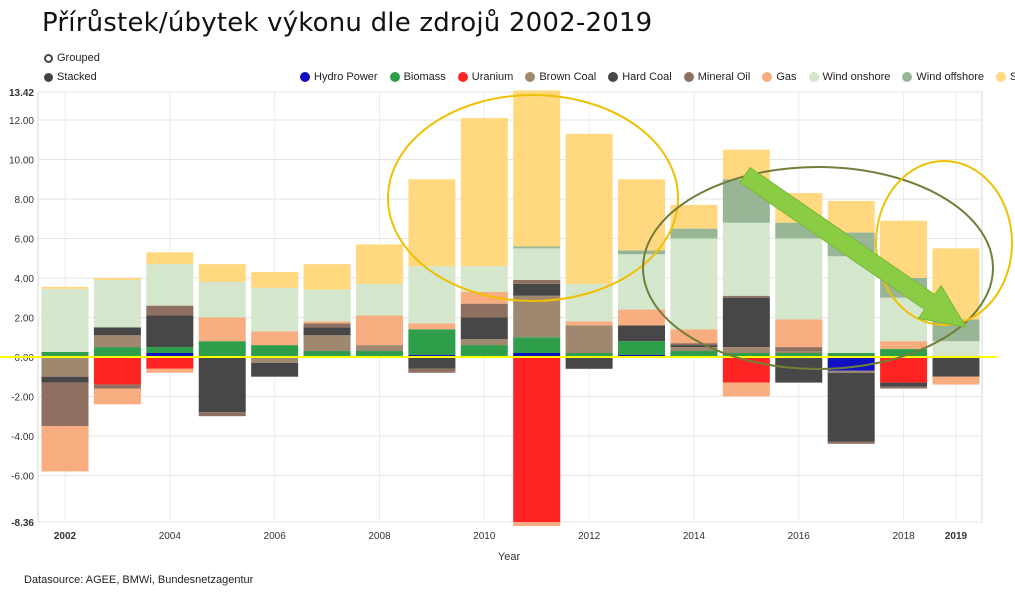 This screenshot has width=1015, height=599. What do you see at coordinates (642, 215) in the screenshot?
I see `bar-solar-2013` at bounding box center [642, 215].